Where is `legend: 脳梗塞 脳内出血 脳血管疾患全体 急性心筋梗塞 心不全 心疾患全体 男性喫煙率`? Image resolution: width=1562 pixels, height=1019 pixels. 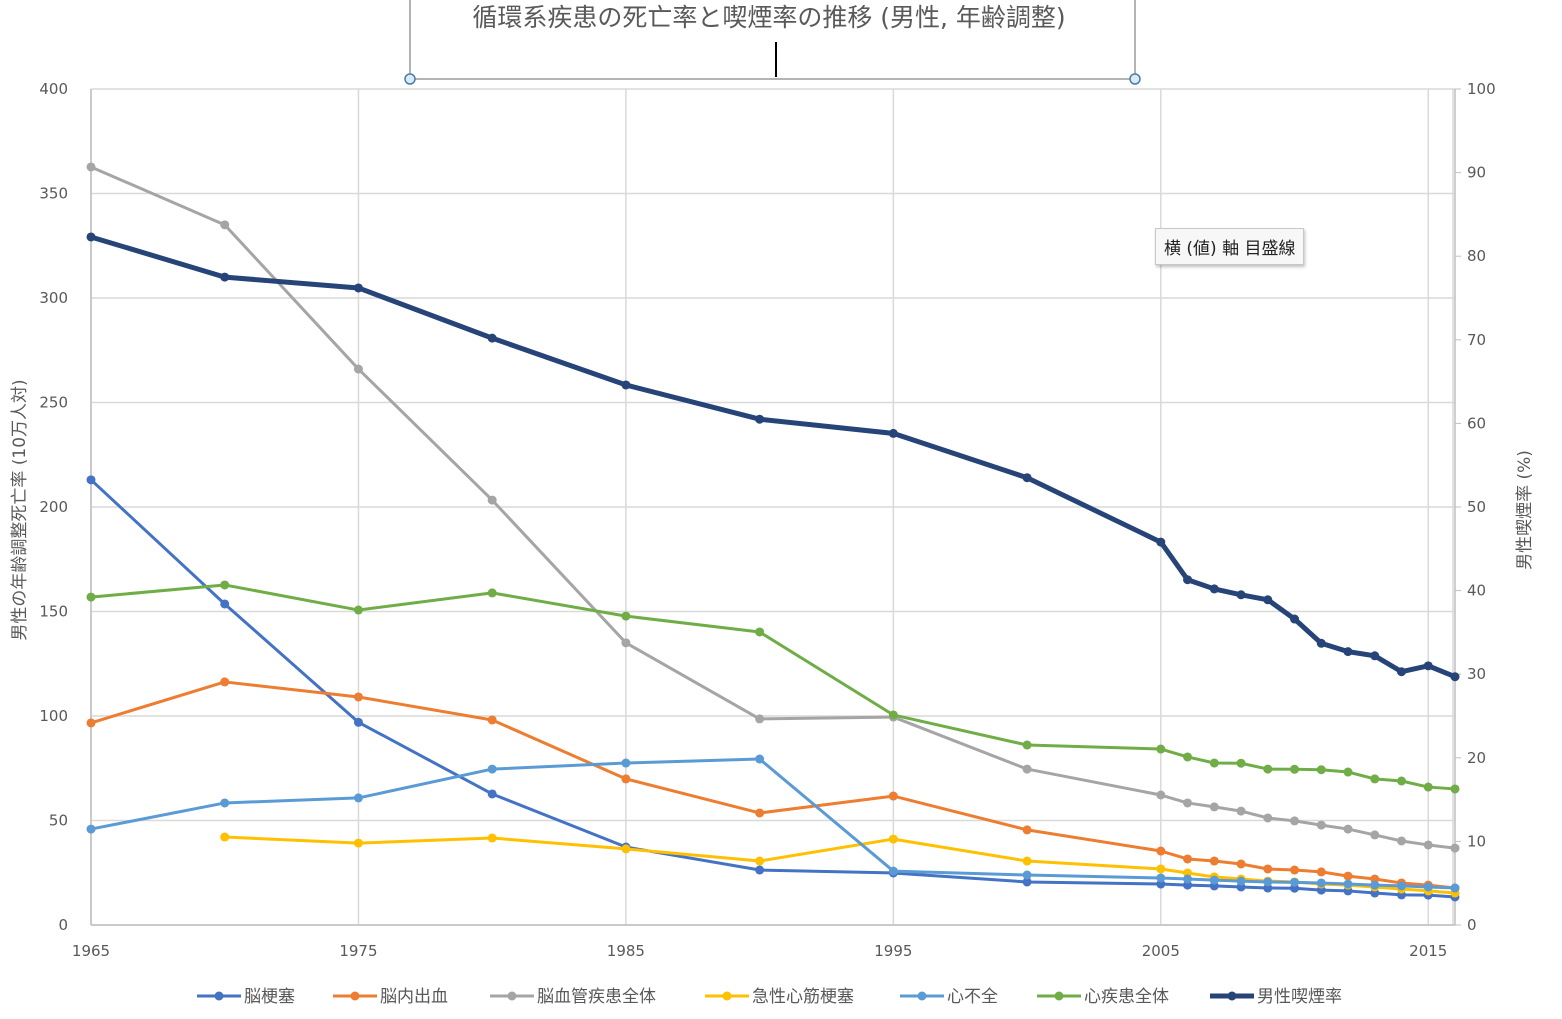
legend: 脳梗塞 脳内出血 脳血管疾患全体 急性心筋梗塞 心不全 心疾患全体 男性喫煙率 is located at coordinates (769, 997).